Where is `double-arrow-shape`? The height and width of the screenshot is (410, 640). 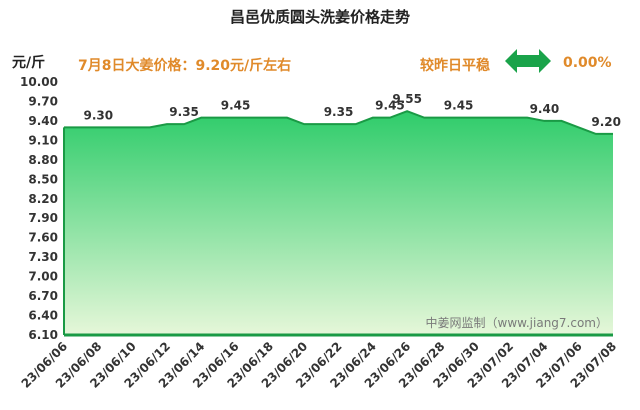
double-arrow-shape is located at coordinates (528, 61).